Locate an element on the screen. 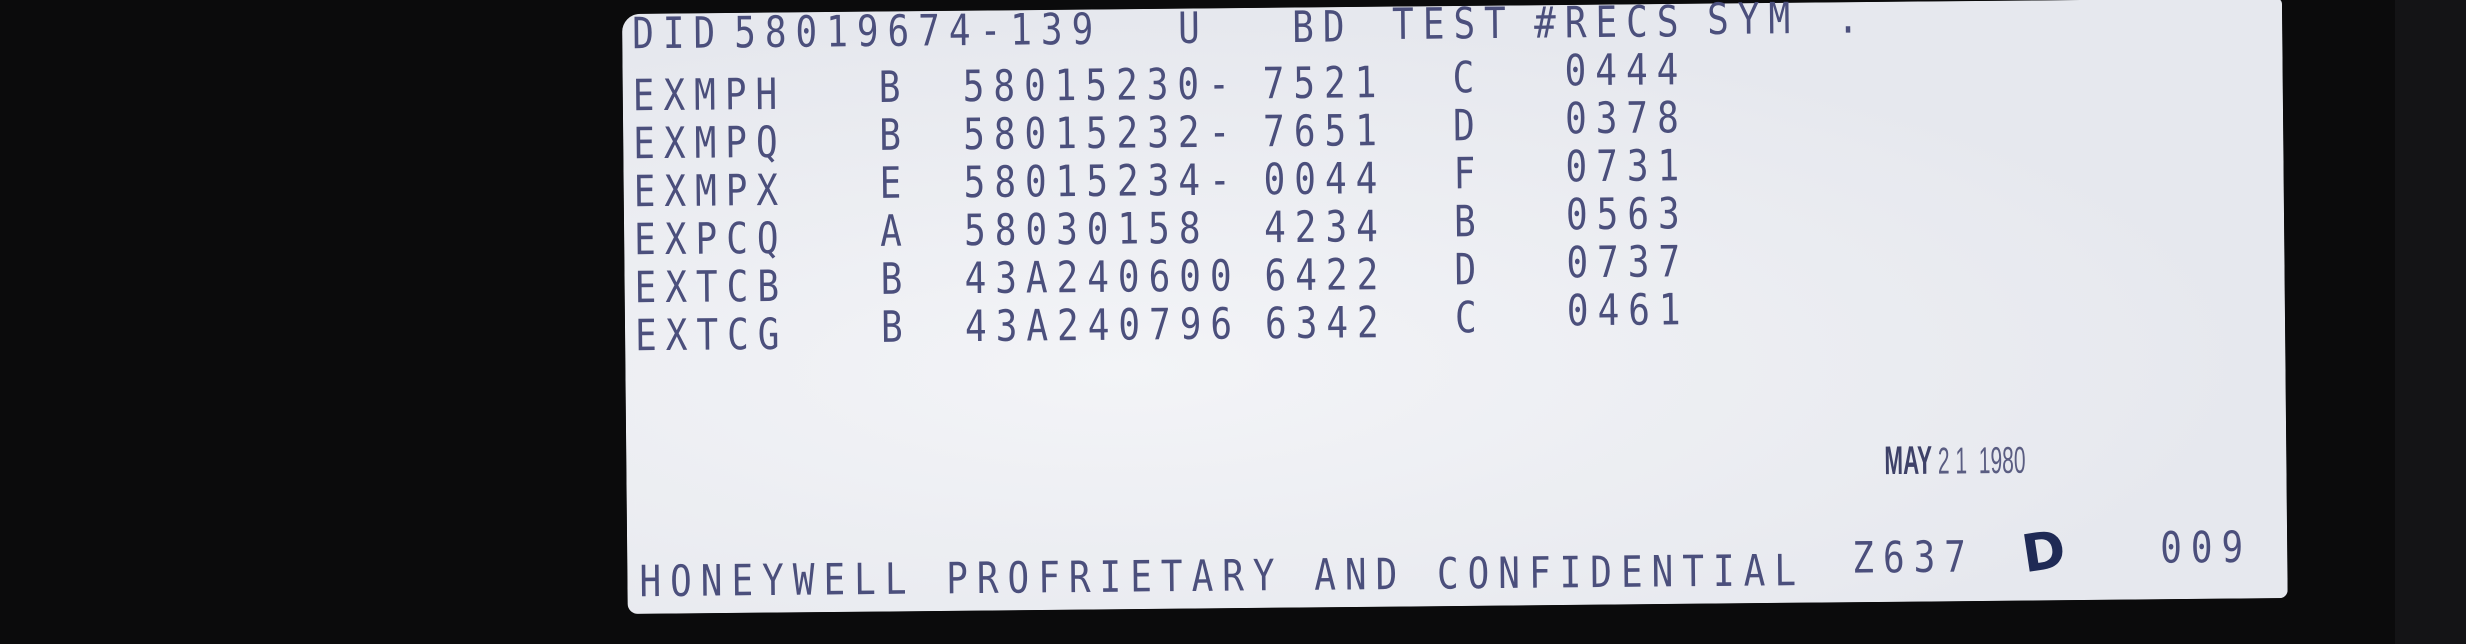  record-name: EXTCB is located at coordinates (711, 288).